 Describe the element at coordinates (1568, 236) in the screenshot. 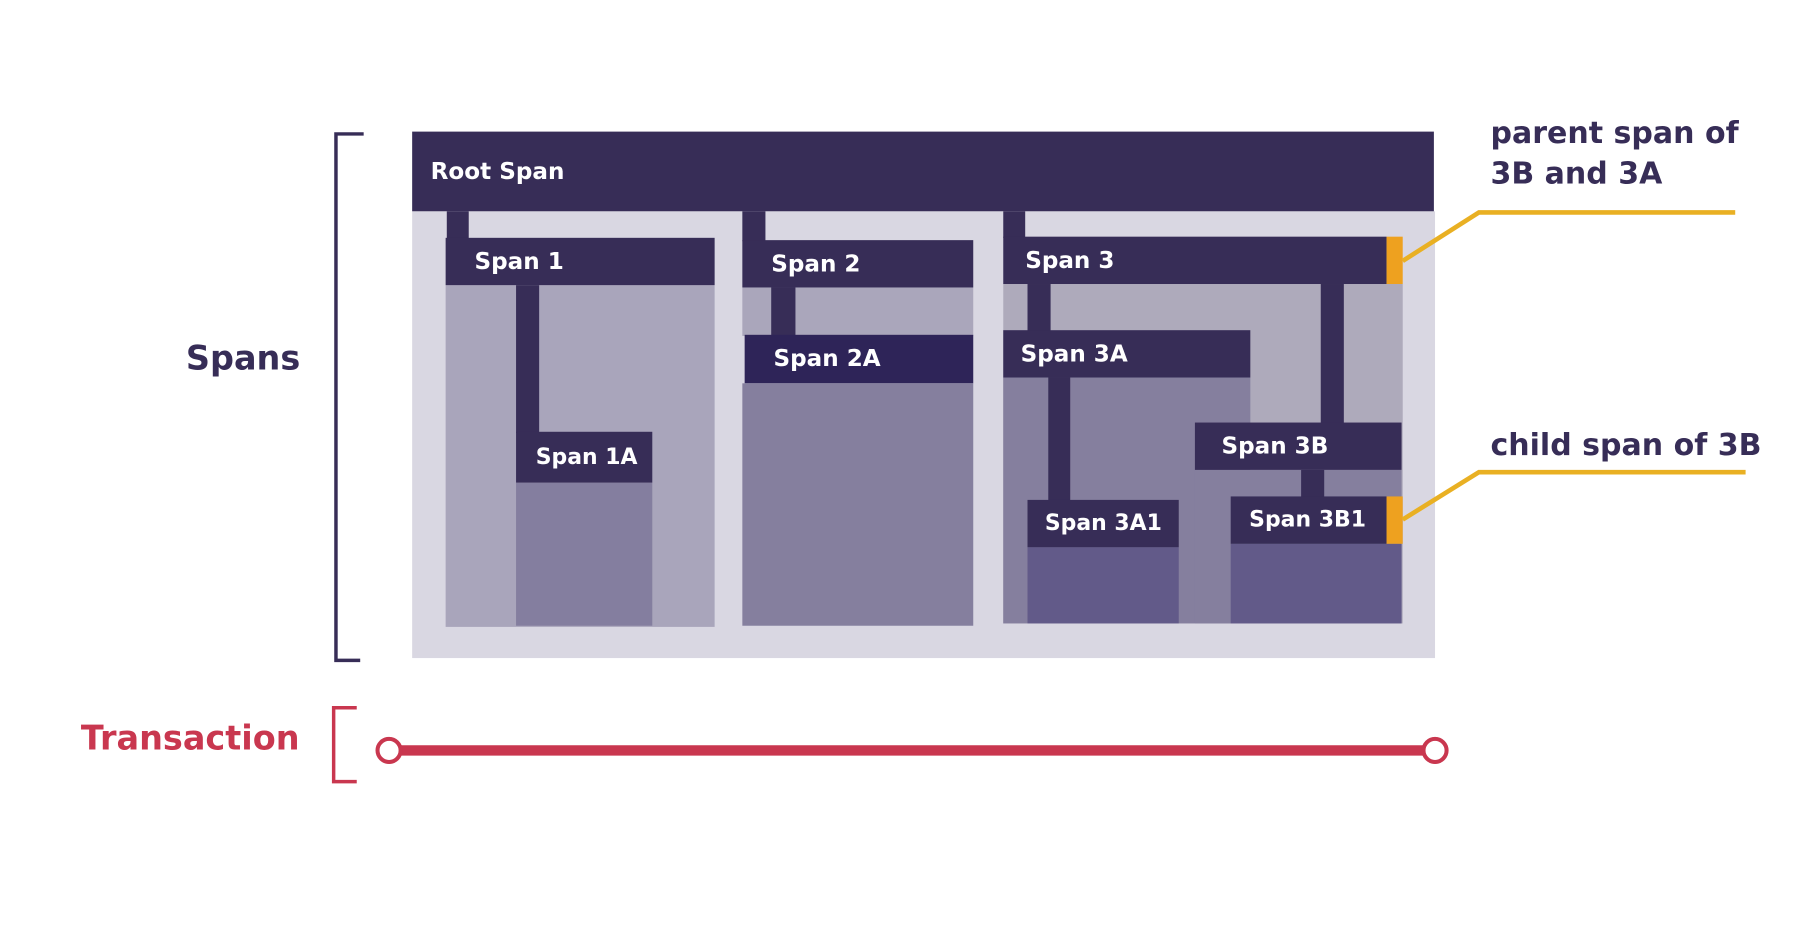

I see `parent-callout-line` at that location.